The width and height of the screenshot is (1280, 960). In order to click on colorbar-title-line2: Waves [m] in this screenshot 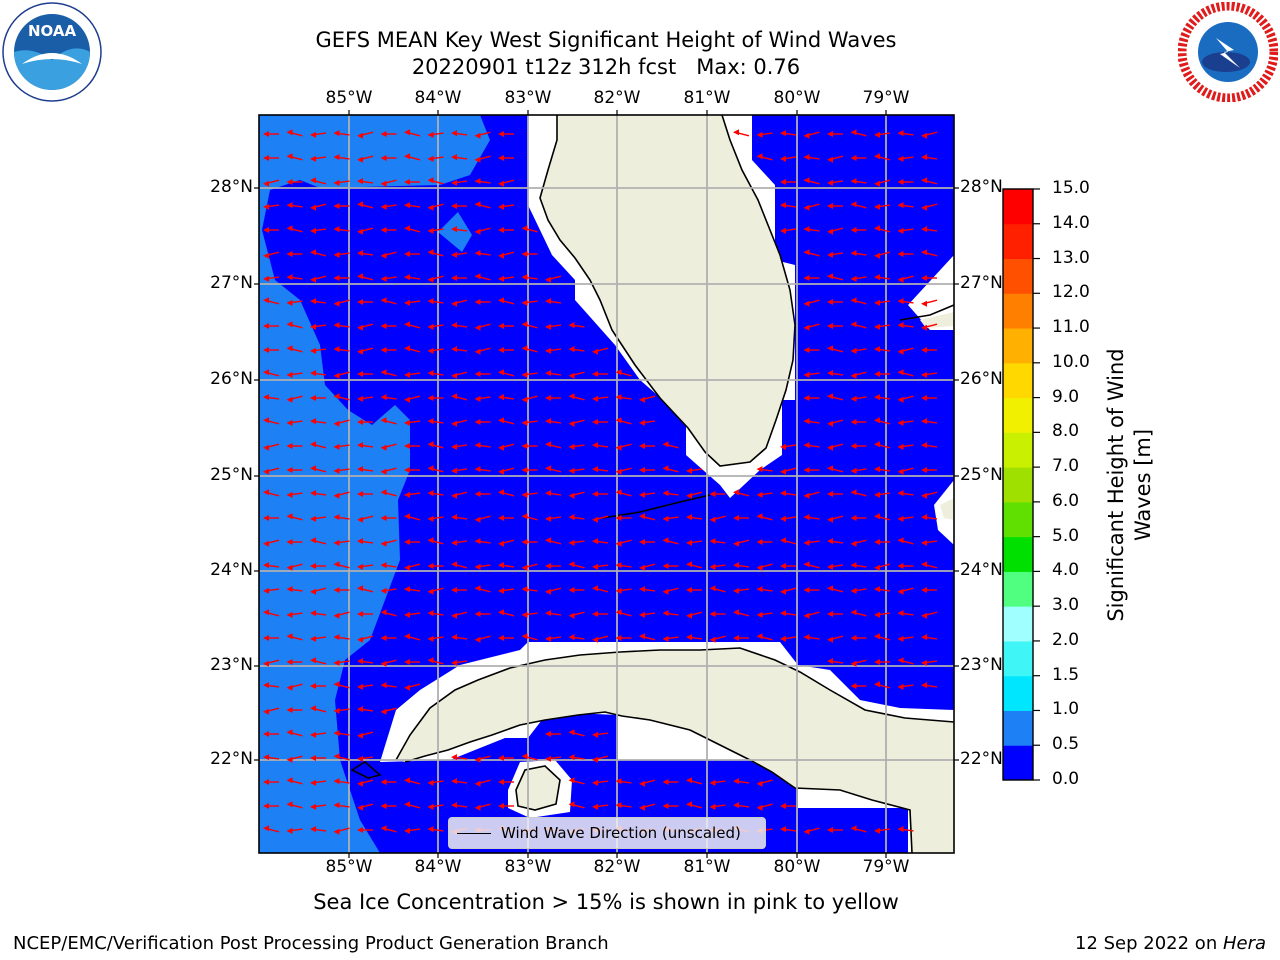, I will do `click(1143, 485)`.